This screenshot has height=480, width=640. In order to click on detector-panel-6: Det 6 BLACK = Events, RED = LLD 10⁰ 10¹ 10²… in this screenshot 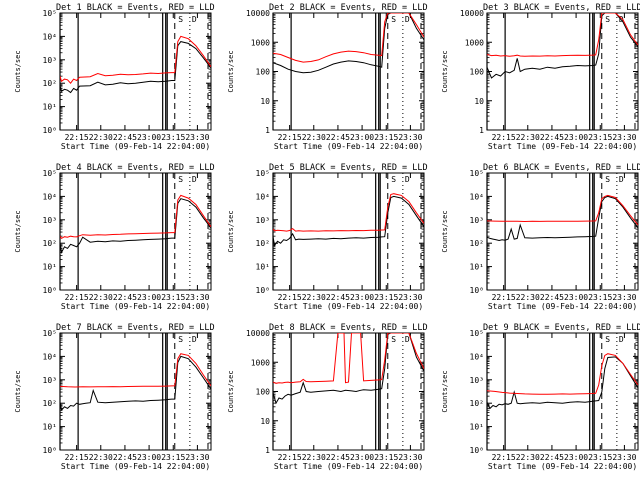, I will do `click(540, 237)`.